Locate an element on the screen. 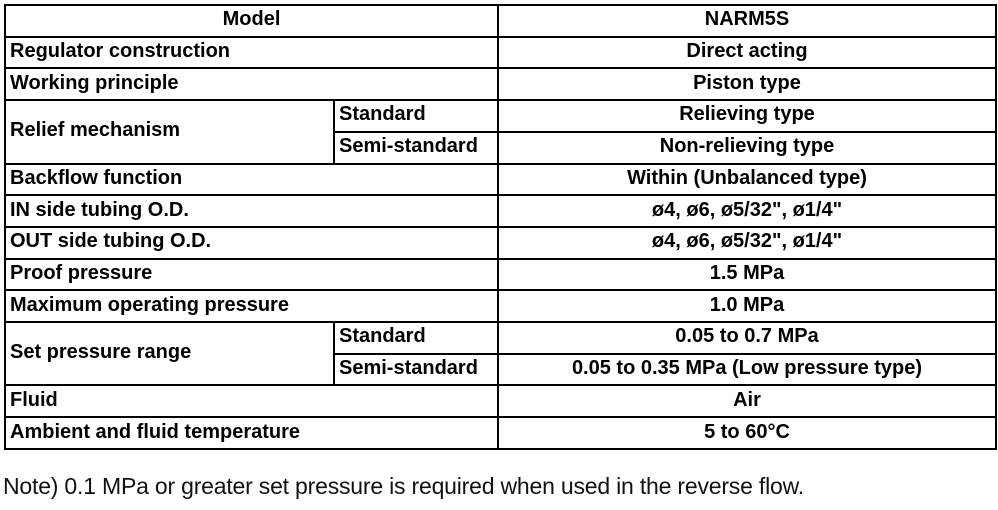 Image resolution: width=998 pixels, height=510 pixels. row-label: Relief mechanism is located at coordinates (169, 132).